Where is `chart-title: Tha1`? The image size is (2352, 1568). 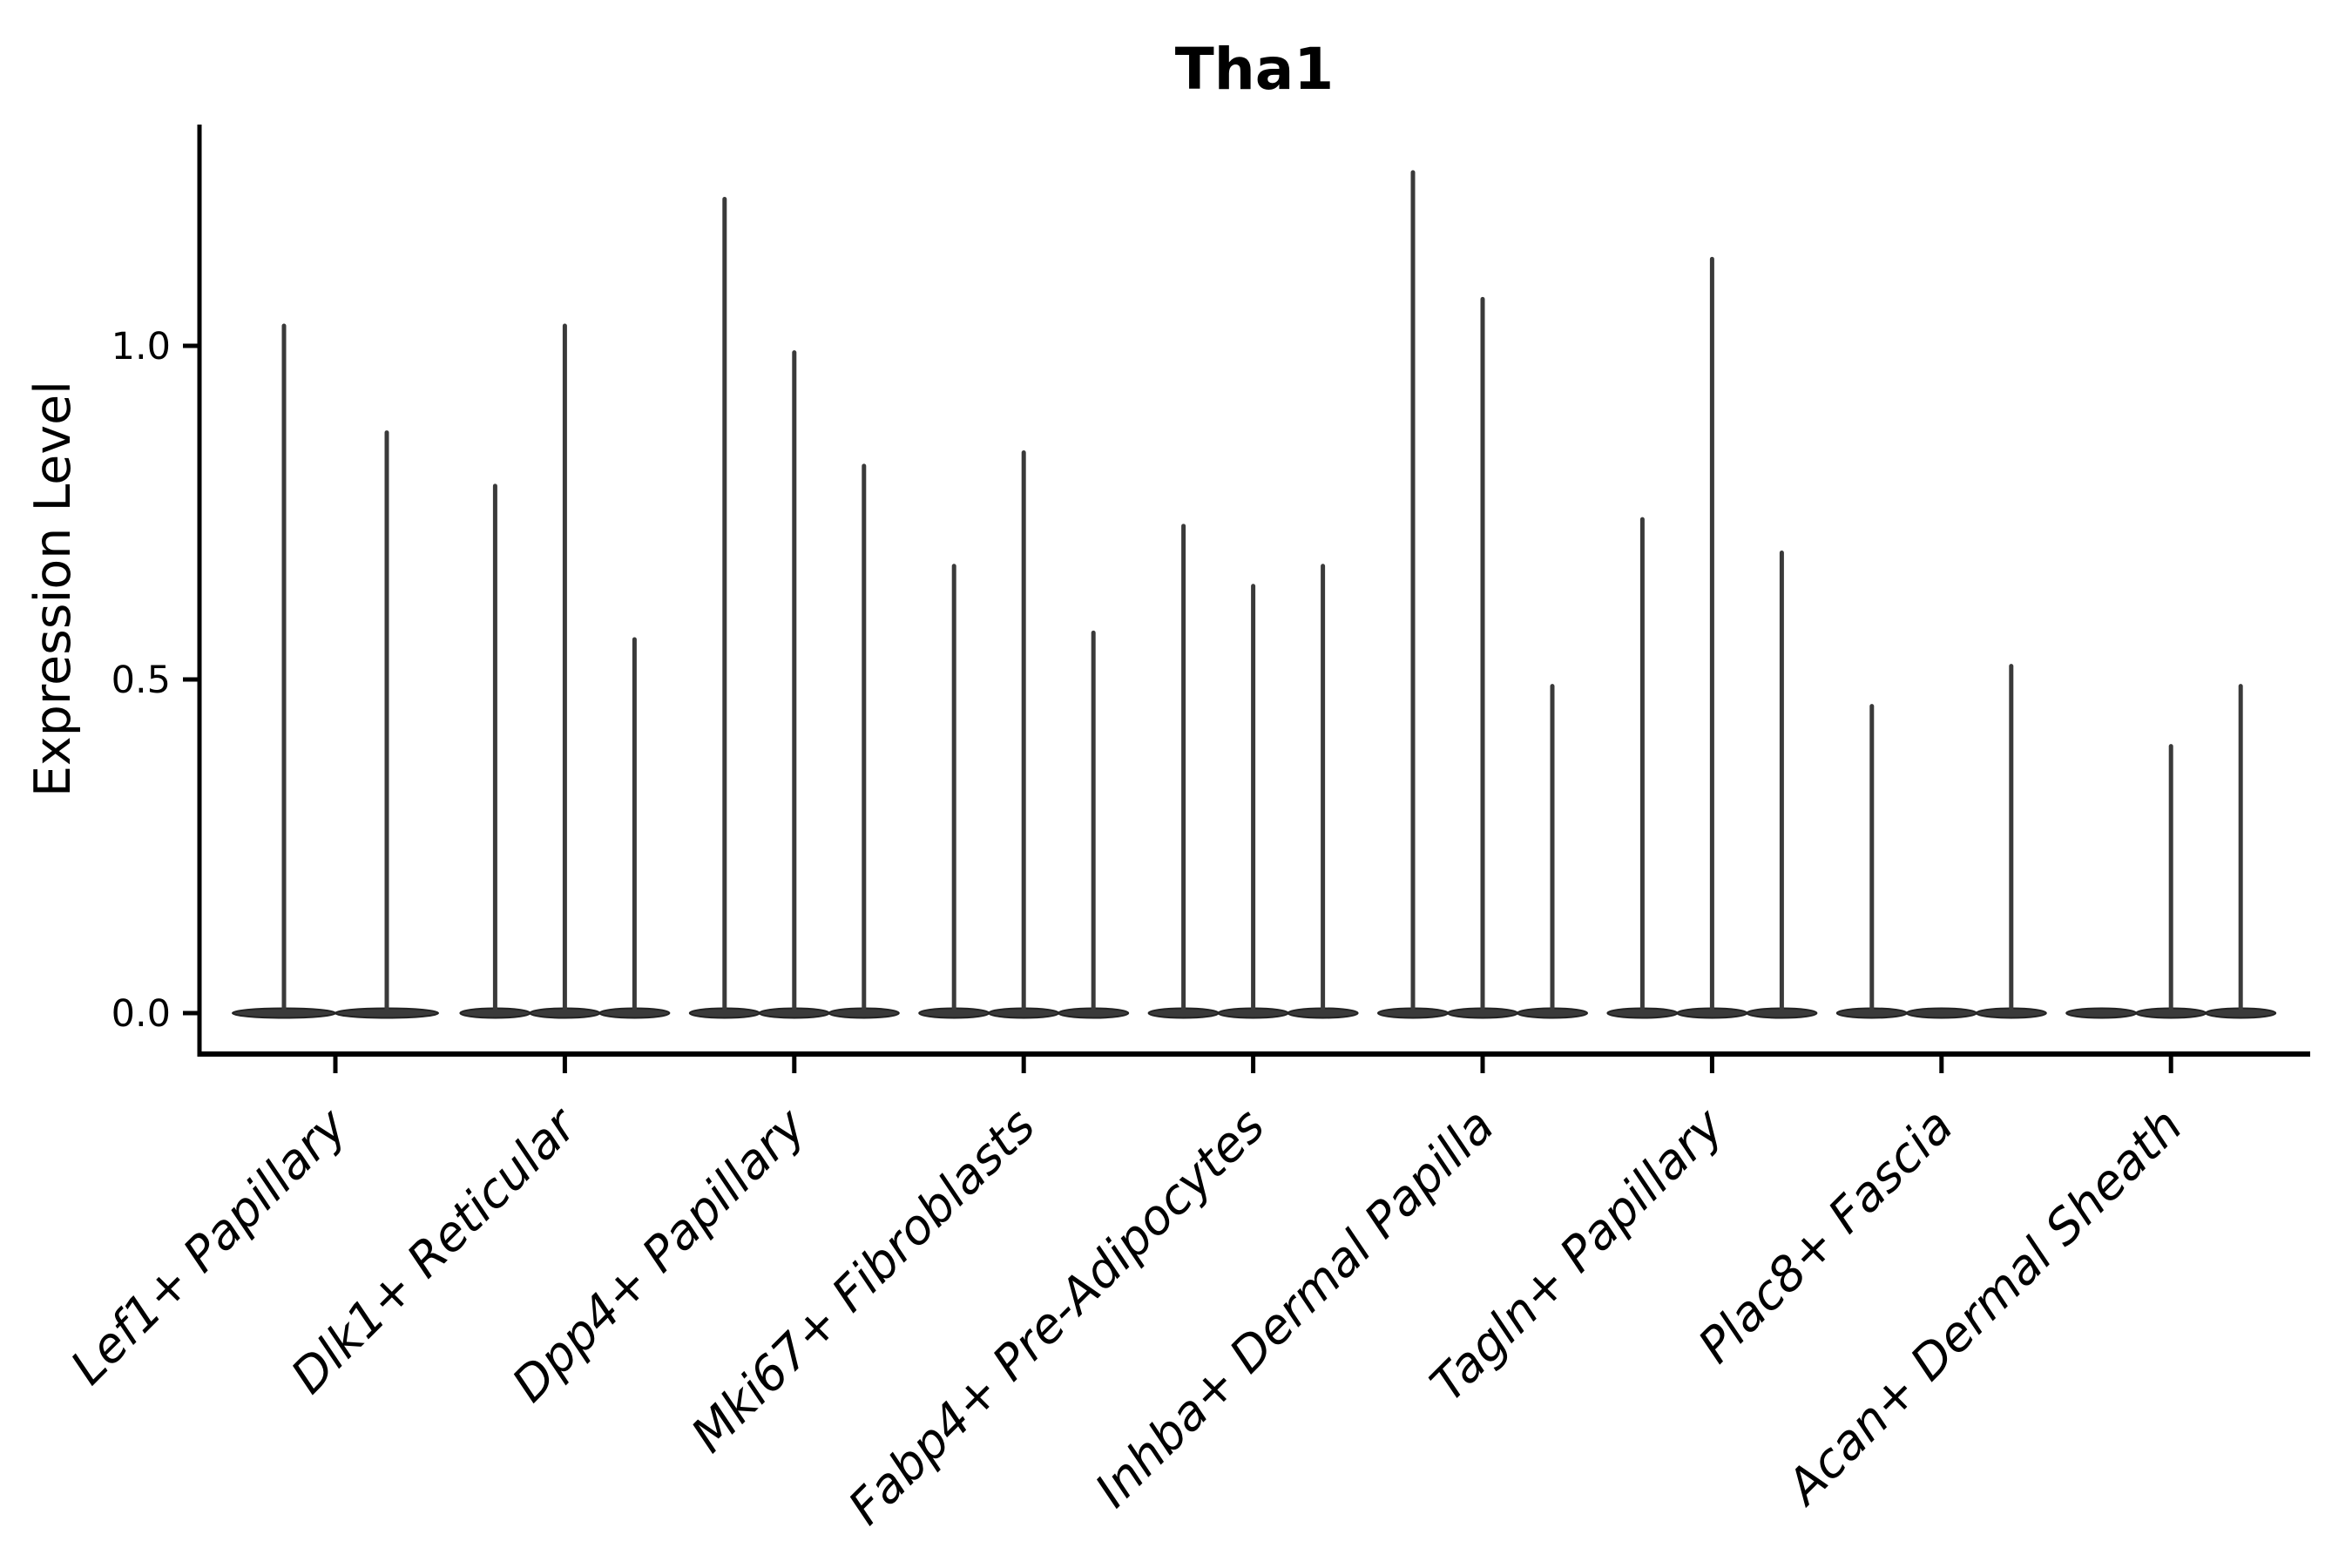
chart-title: Tha1 is located at coordinates (1254, 69).